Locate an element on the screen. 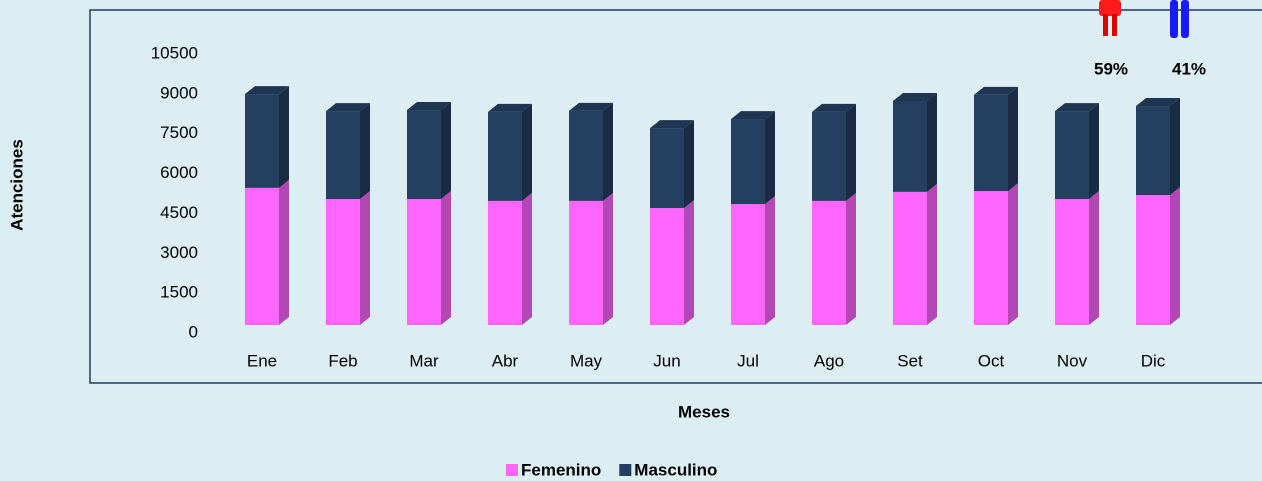 The width and height of the screenshot is (1262, 481). x-tick-label: Mar is located at coordinates (424, 360).